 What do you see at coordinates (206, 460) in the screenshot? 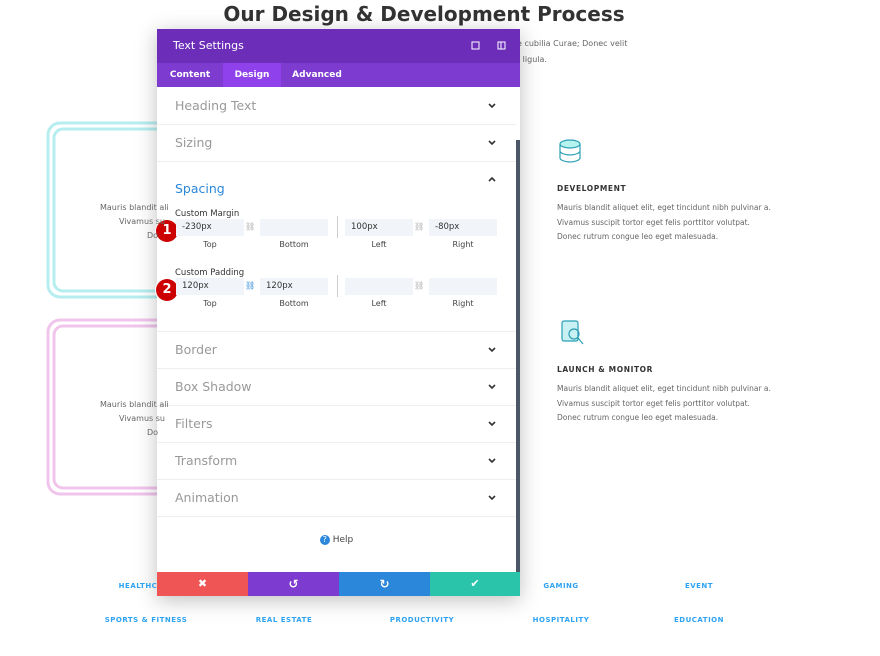
I see `section-label: Transform` at bounding box center [206, 460].